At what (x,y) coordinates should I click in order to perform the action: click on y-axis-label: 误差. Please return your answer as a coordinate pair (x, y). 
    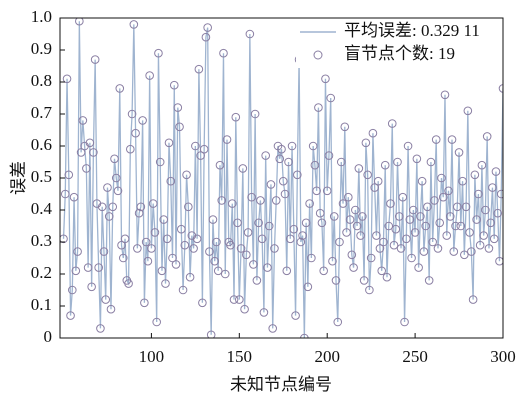
    Looking at the image, I should click on (18, 178).